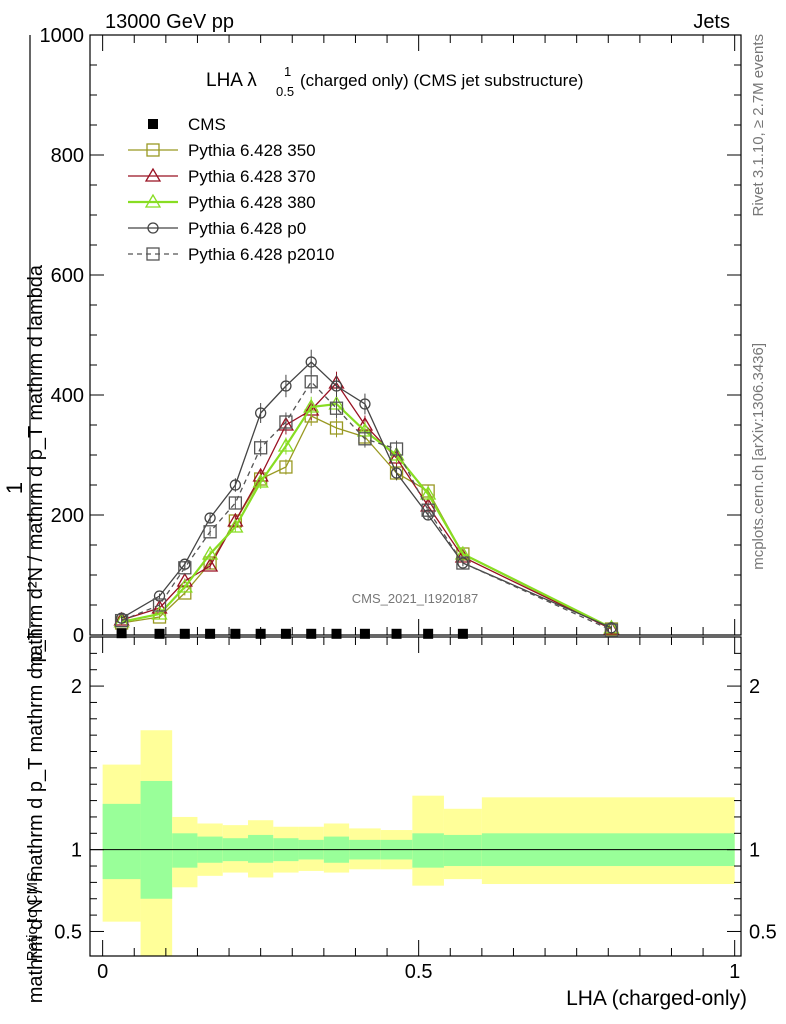 The image size is (786, 1024). What do you see at coordinates (441, 80) in the screenshot?
I see `title-rest: (charged only) (CMS jet substructure)` at bounding box center [441, 80].